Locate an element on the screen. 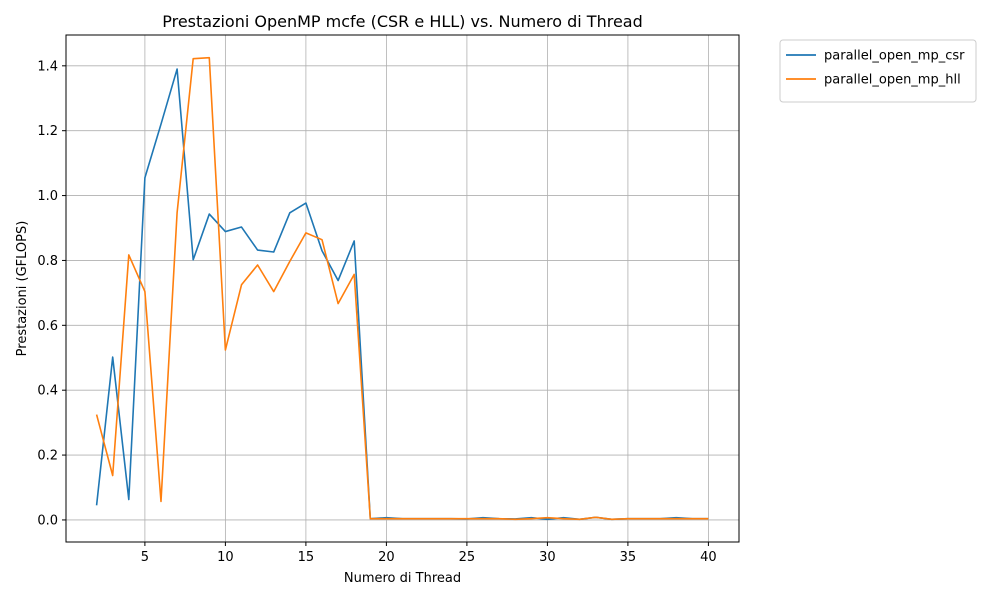  x-tick-label: 20 is located at coordinates (386, 557).